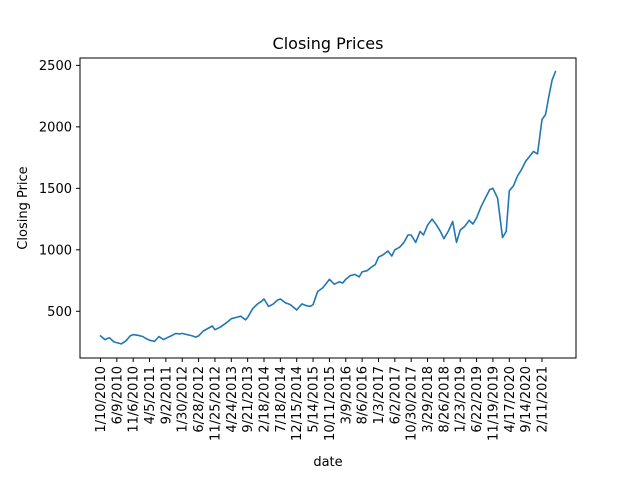  Describe the element at coordinates (281, 399) in the screenshot. I see `x-tick-label: 7/18/2014` at that location.